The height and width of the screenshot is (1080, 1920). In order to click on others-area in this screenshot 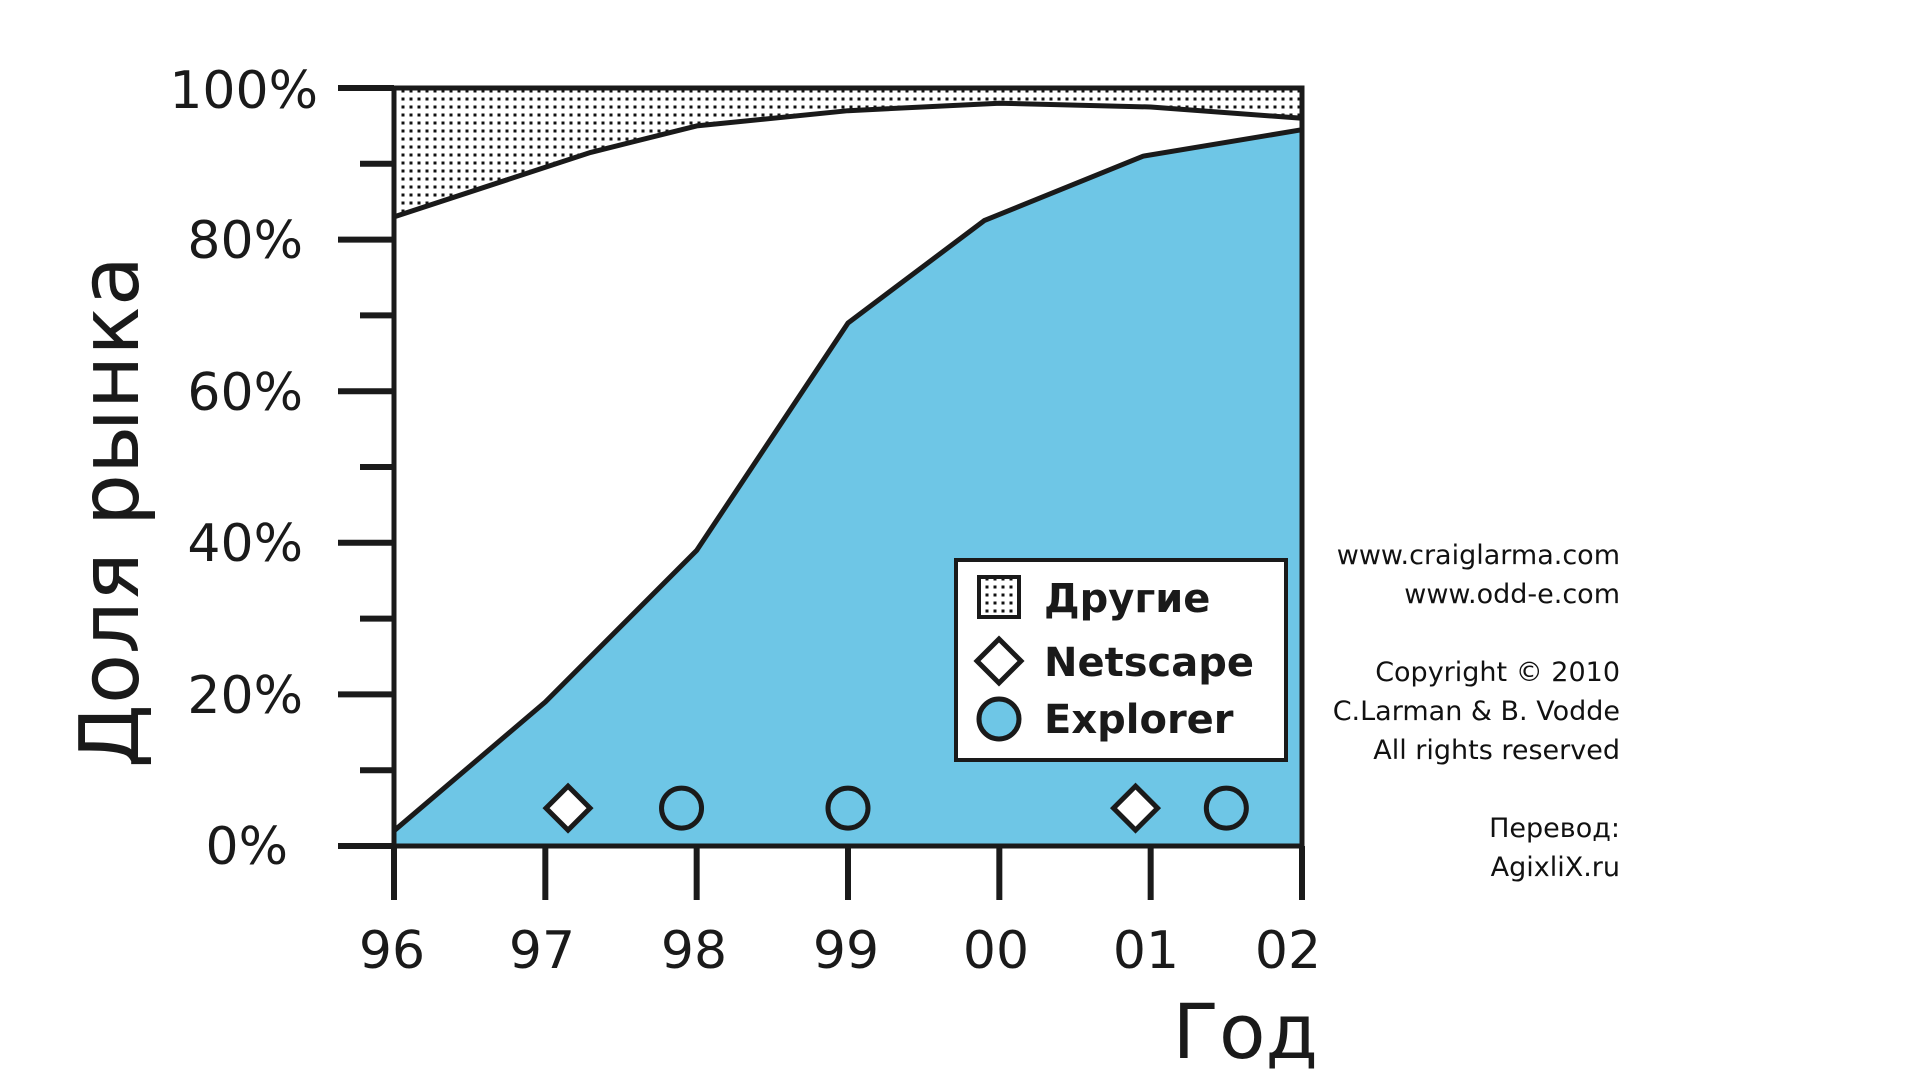, I will do `click(848, 152)`.